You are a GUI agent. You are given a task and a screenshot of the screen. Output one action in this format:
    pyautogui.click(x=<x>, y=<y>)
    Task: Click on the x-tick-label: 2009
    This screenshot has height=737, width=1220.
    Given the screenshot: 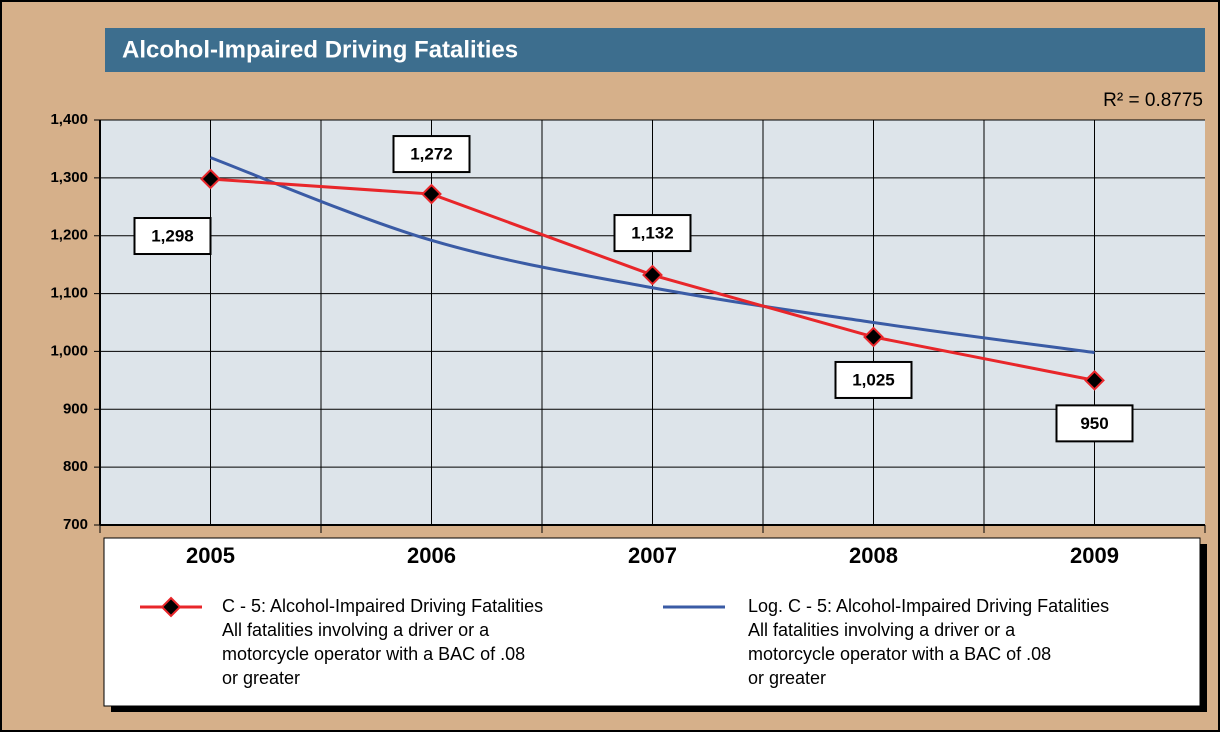 What is the action you would take?
    pyautogui.click(x=1094, y=555)
    